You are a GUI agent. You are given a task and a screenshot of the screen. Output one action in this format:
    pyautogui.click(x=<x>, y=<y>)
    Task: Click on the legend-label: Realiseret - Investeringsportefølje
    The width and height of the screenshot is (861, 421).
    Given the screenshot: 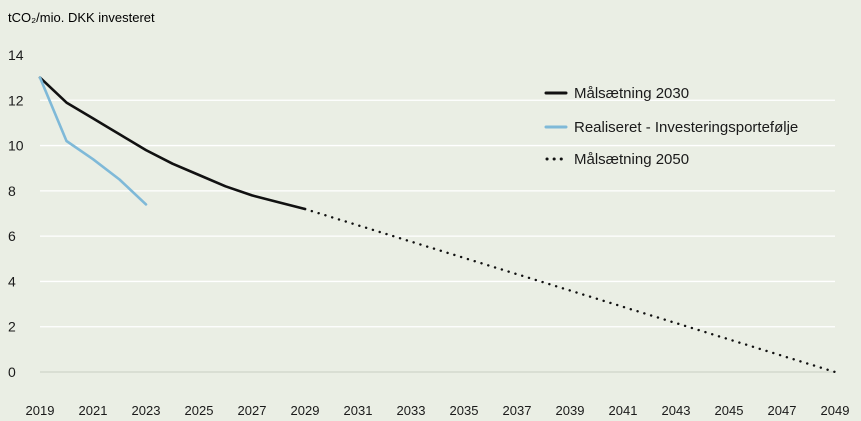 What is the action you would take?
    pyautogui.click(x=686, y=127)
    